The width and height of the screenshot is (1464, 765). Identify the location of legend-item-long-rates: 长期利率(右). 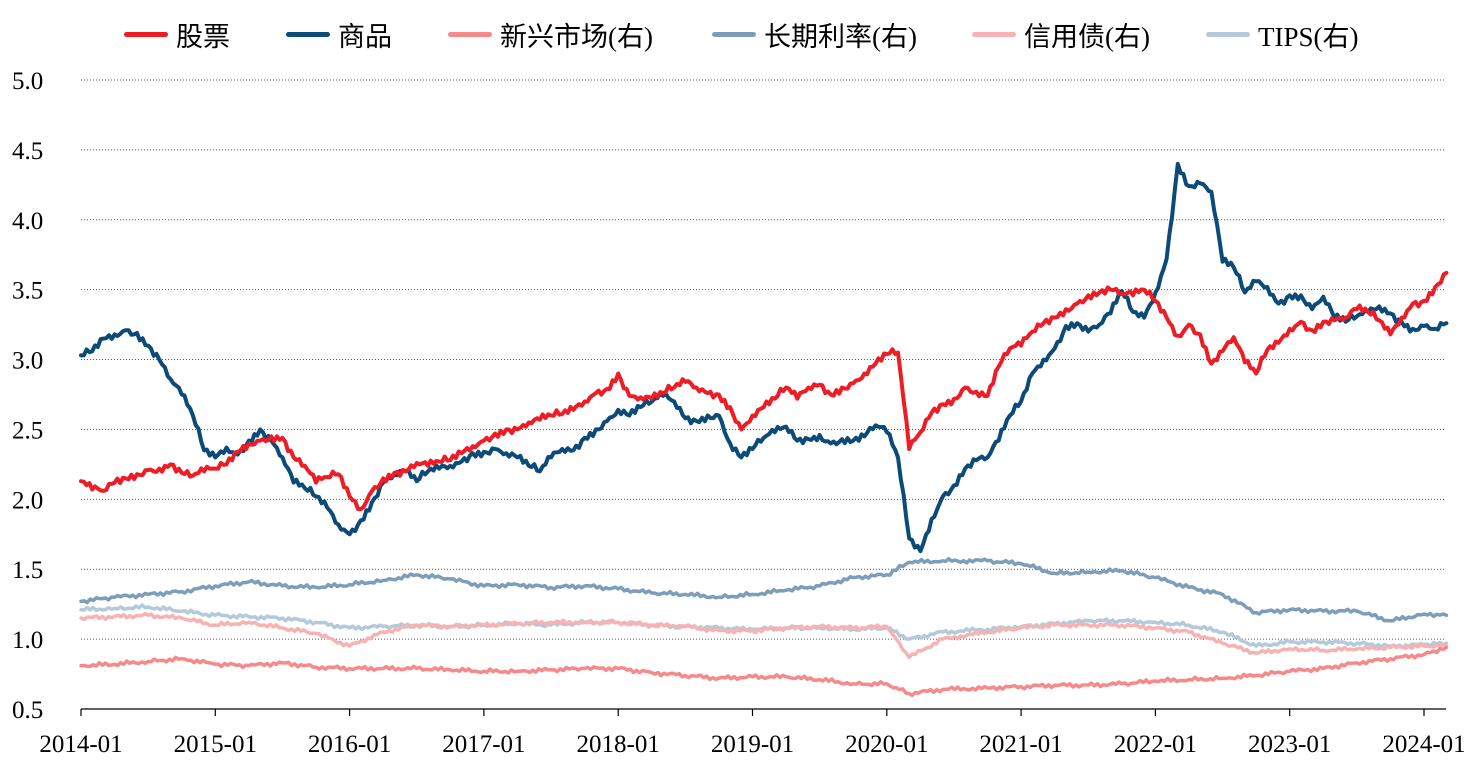
(814, 34).